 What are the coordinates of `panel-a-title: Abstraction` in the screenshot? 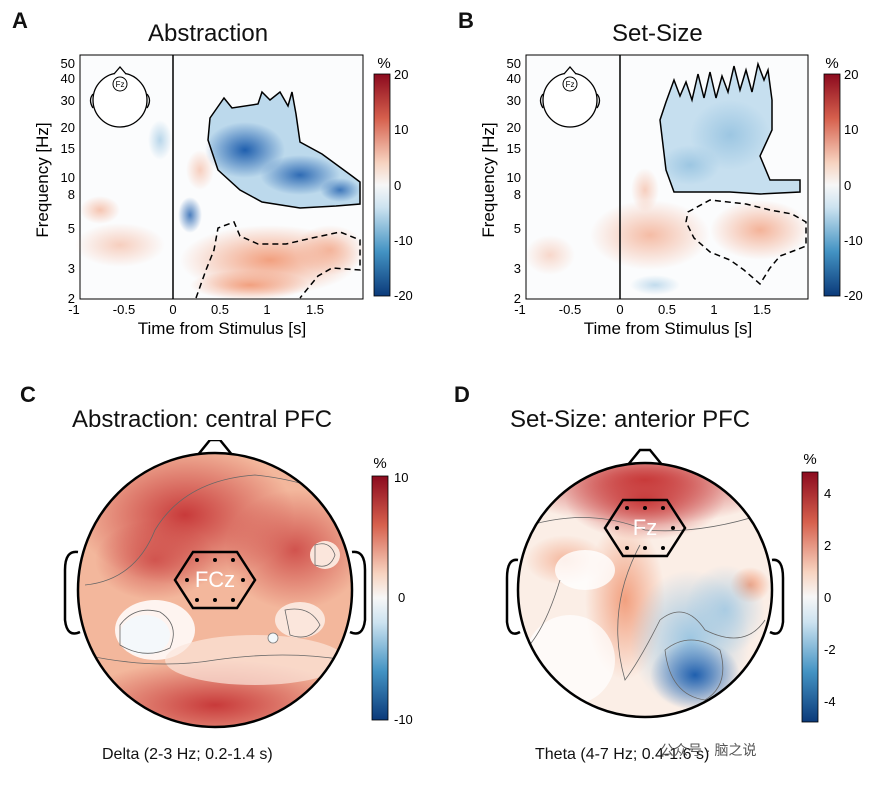 It's located at (208, 33).